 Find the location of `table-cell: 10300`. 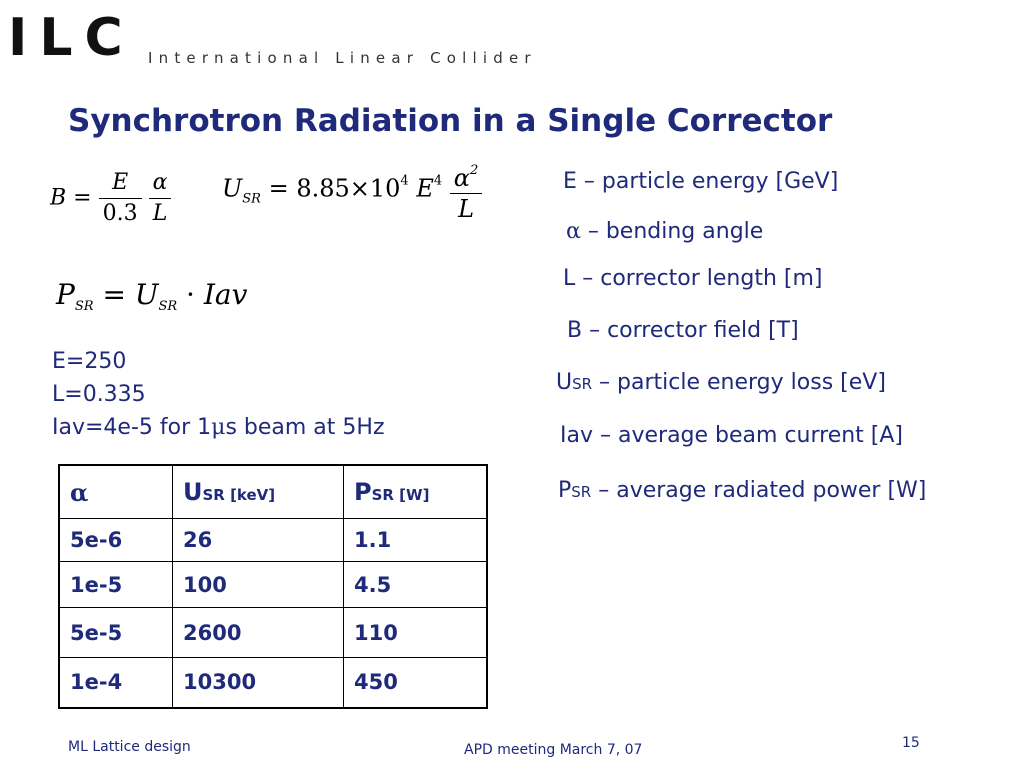

table-cell: 10300 is located at coordinates (258, 682).